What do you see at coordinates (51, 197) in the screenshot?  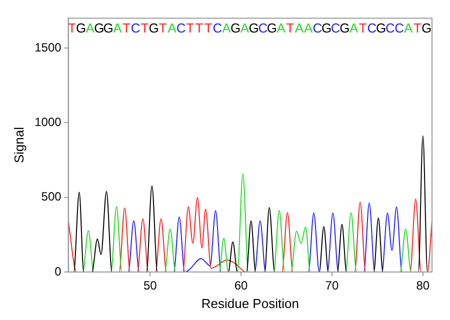 I see `y-tick-label: 500` at bounding box center [51, 197].